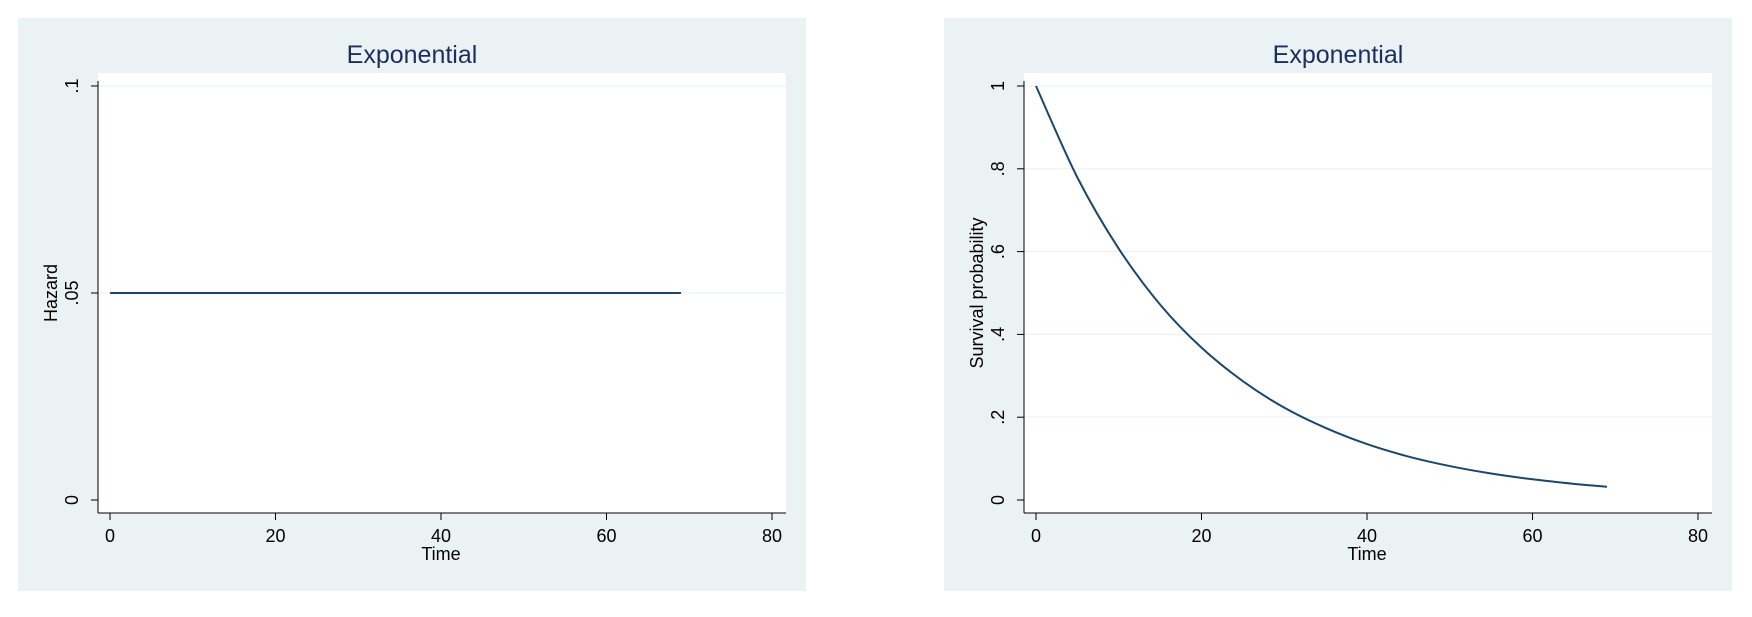 The height and width of the screenshot is (617, 1752). I want to click on y-axis-label: Hazard, so click(51, 293).